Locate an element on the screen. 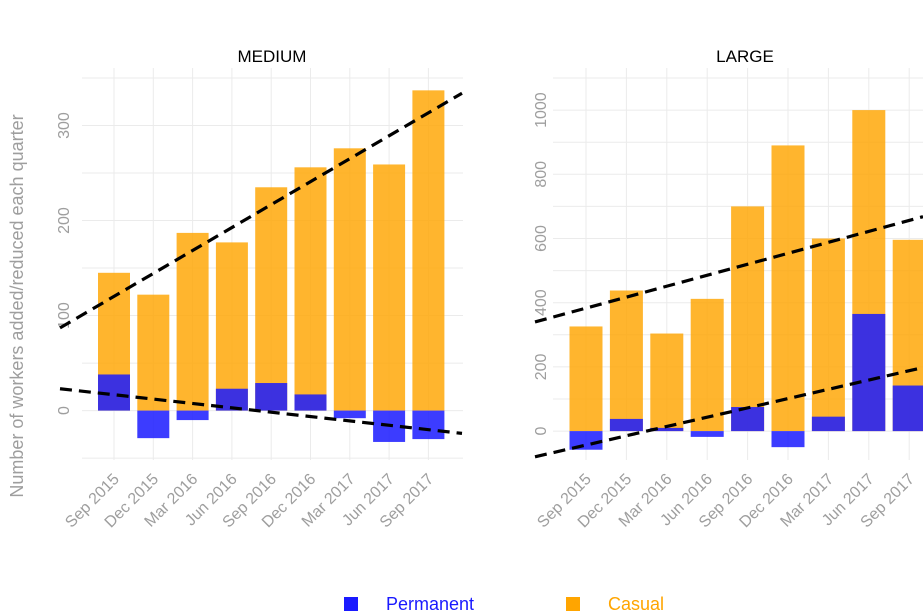 This screenshot has width=923, height=616. bar-permanent-jun-2017 is located at coordinates (869, 372).